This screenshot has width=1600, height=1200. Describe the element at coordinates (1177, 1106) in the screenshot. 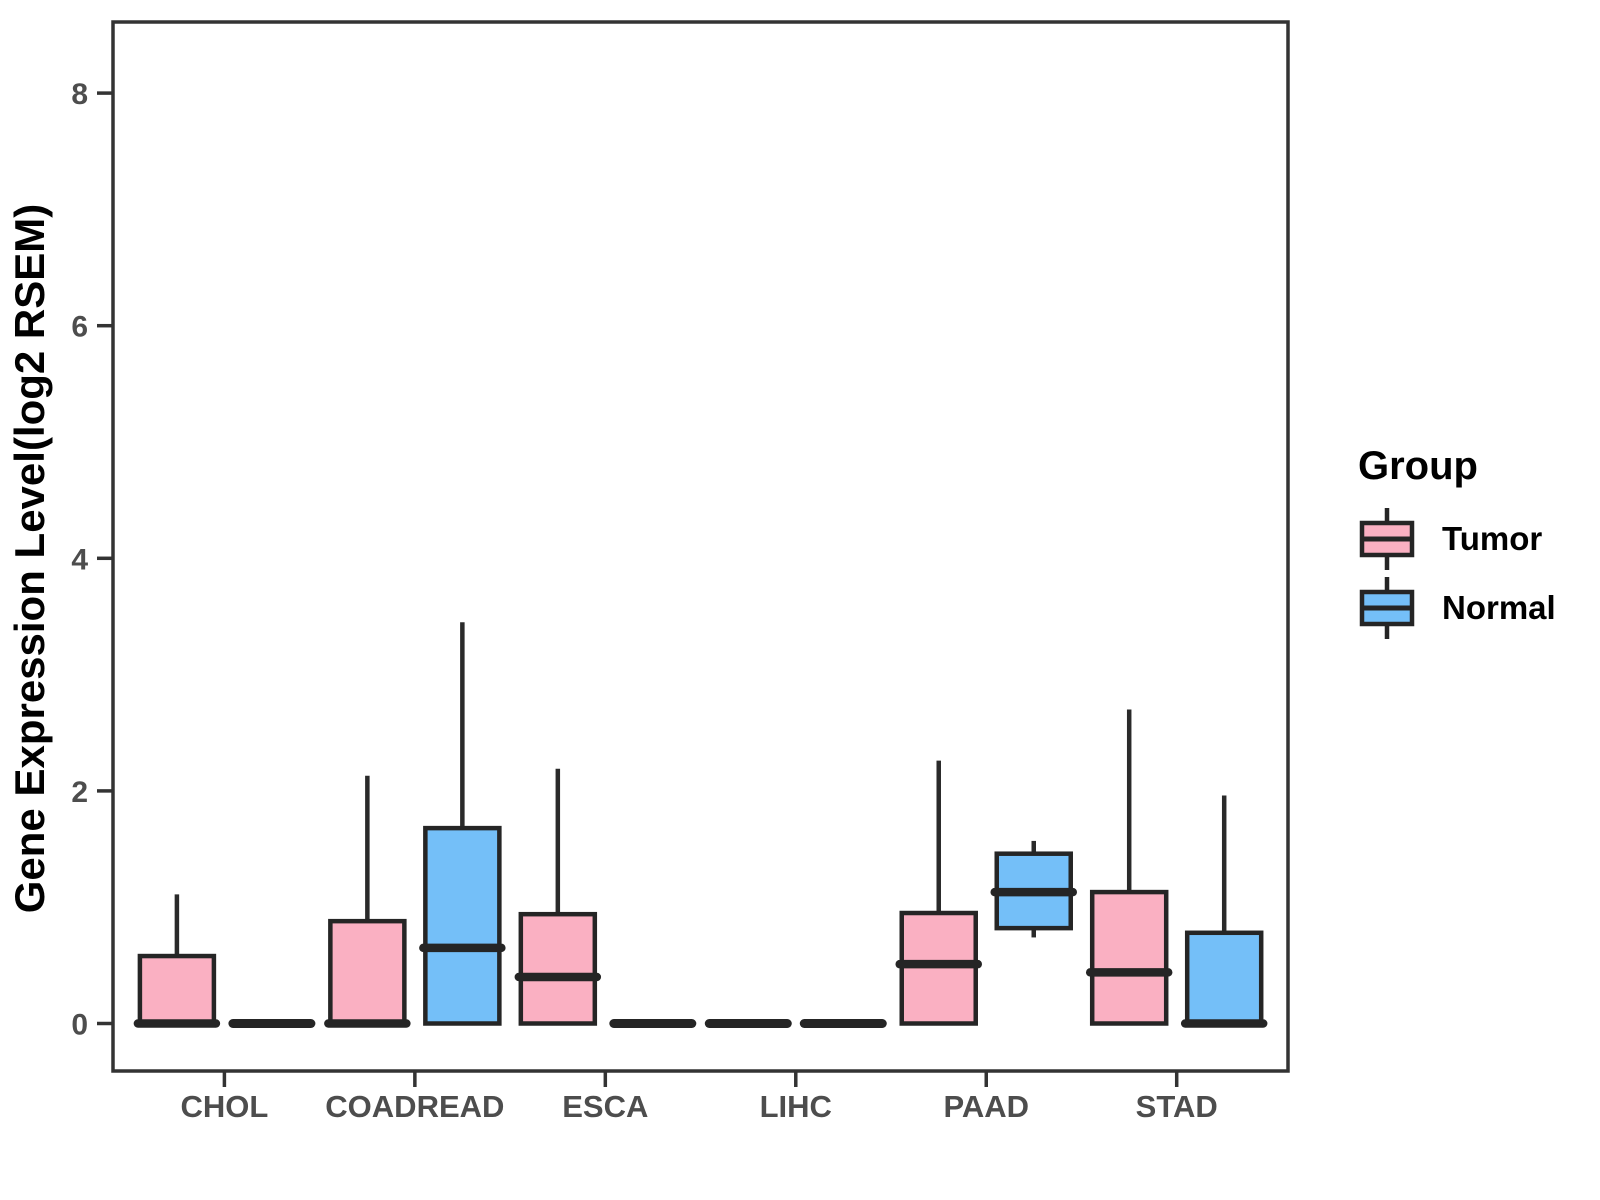

I see `x-axis-tick-label: STAD` at that location.